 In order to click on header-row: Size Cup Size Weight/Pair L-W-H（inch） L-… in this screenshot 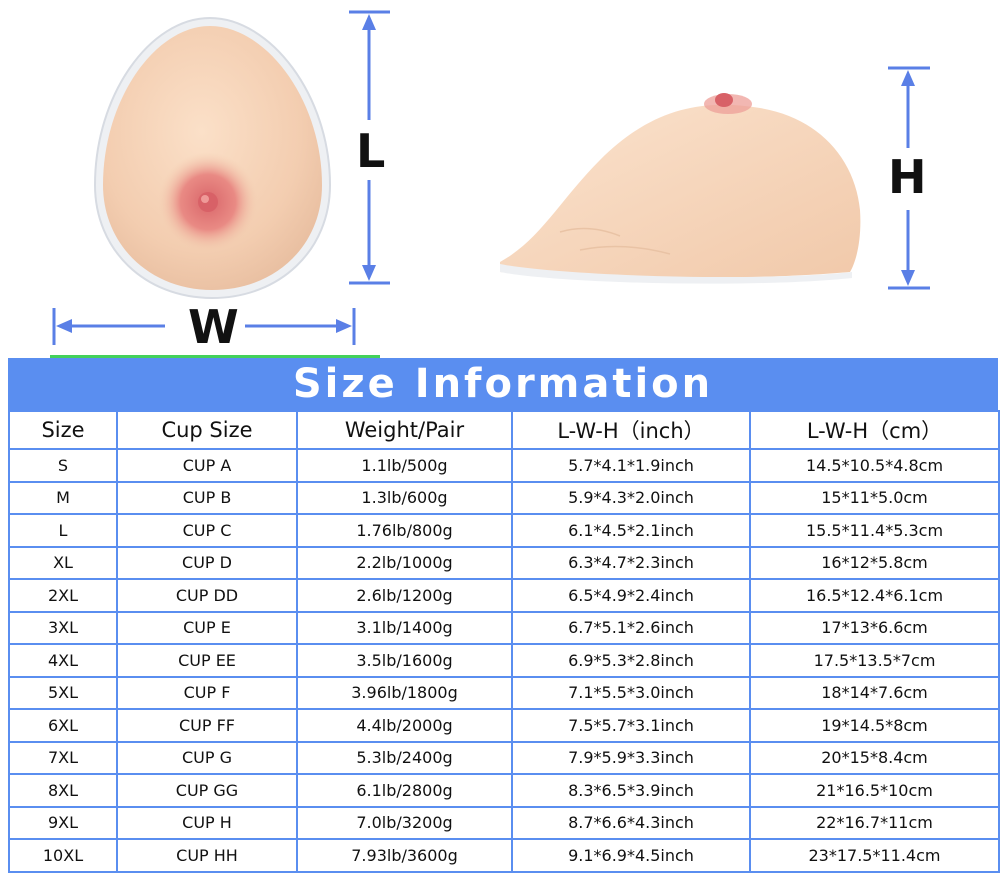, I will do `click(504, 430)`.